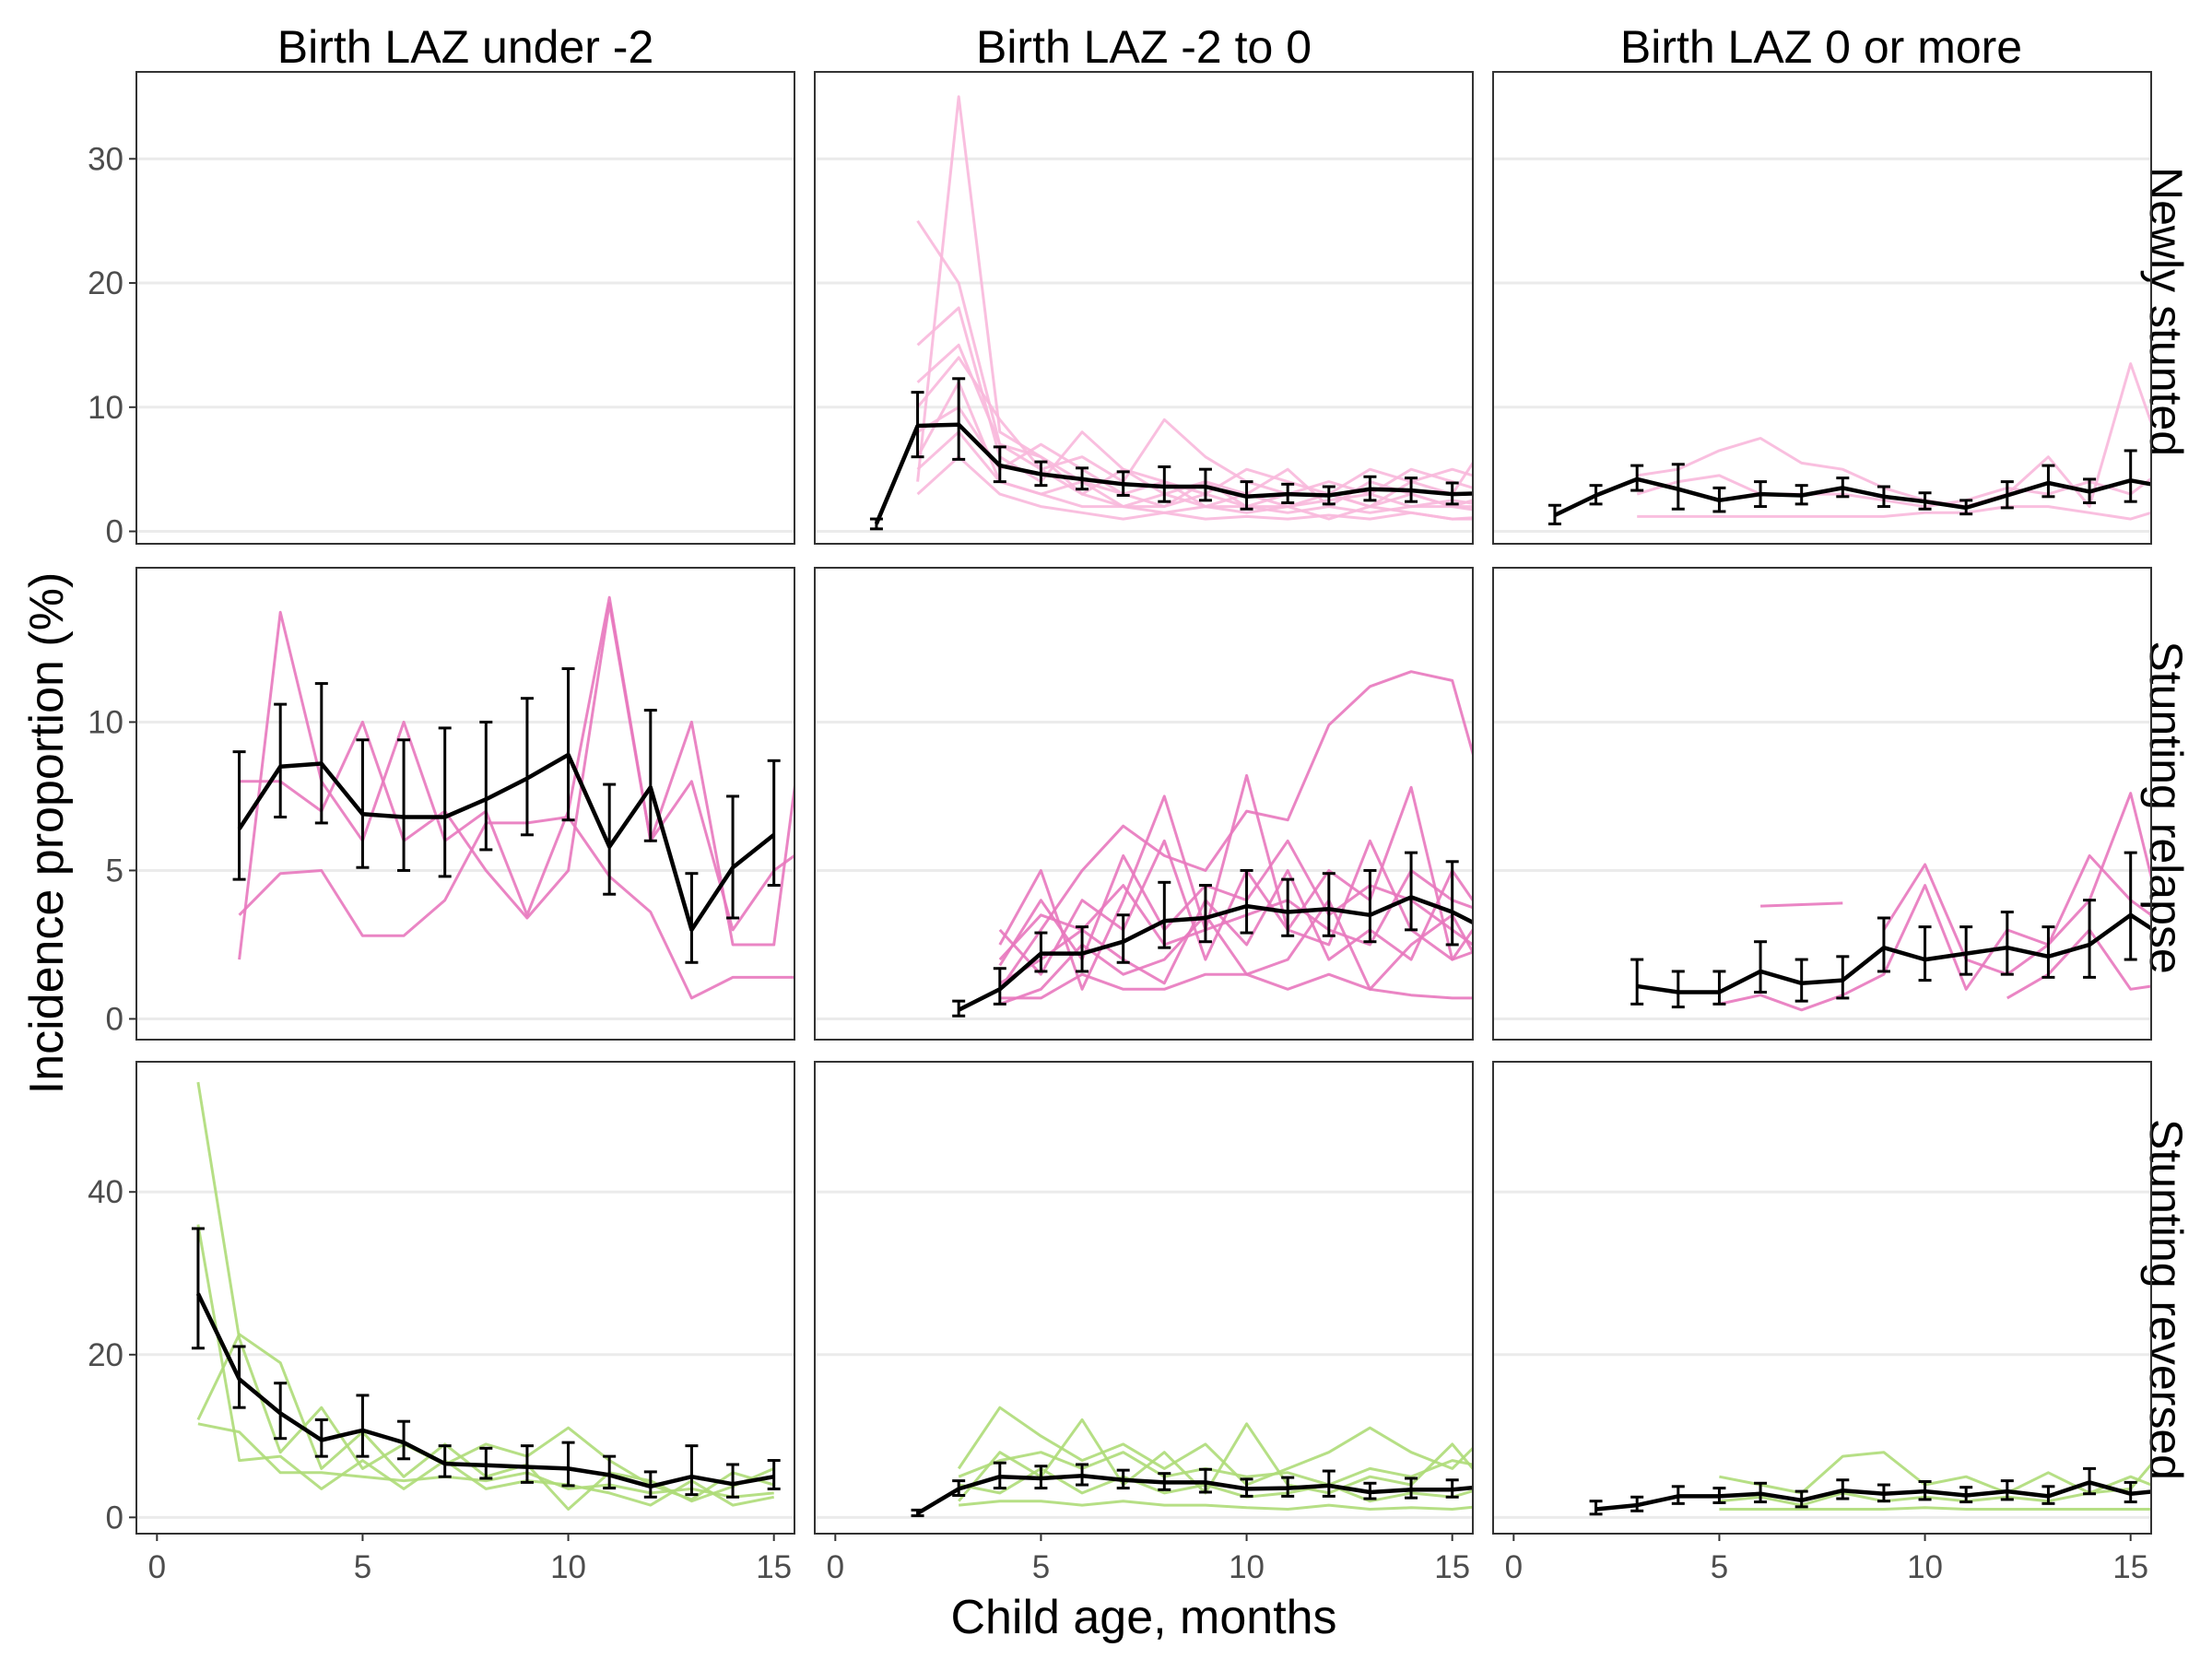 Image resolution: width=2212 pixels, height=1659 pixels. Describe the element at coordinates (2166, 1299) in the screenshot. I see `row-title-3: Stunting reversed` at that location.